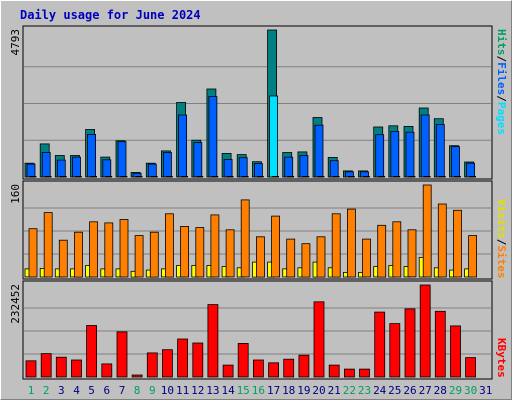 The height and width of the screenshot is (400, 512). Describe the element at coordinates (501, 118) in the screenshot. I see `legend-pages: Pages` at that location.